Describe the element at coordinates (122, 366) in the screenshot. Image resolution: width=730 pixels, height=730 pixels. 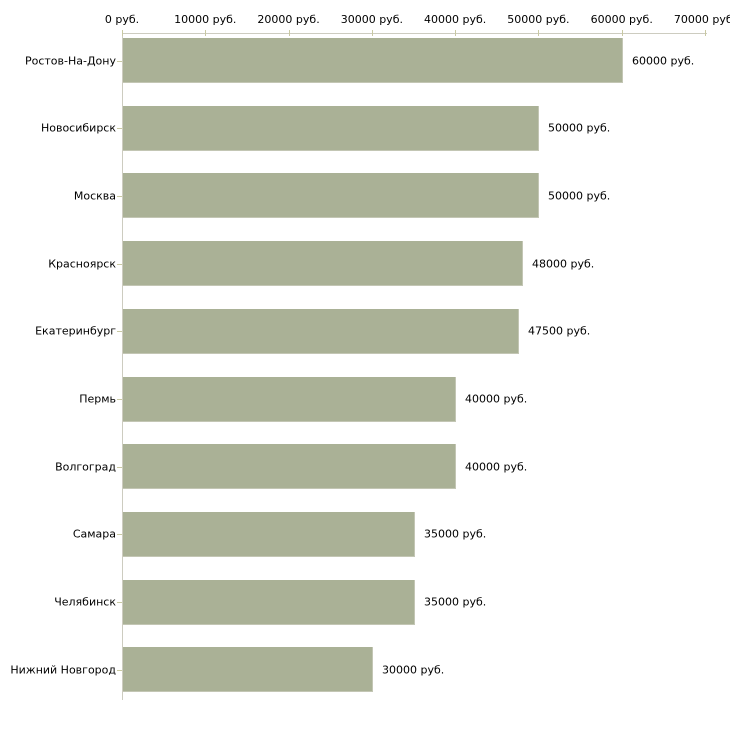
I see `y-axis-line` at that location.